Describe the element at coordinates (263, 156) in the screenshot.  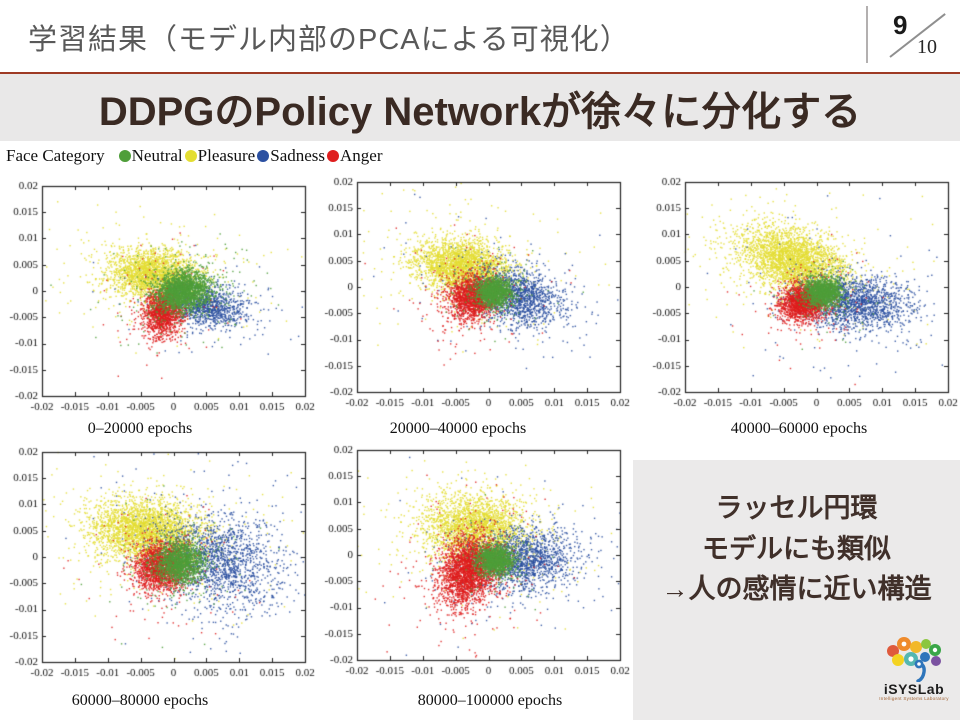
I see `sadness-dot-icon` at that location.